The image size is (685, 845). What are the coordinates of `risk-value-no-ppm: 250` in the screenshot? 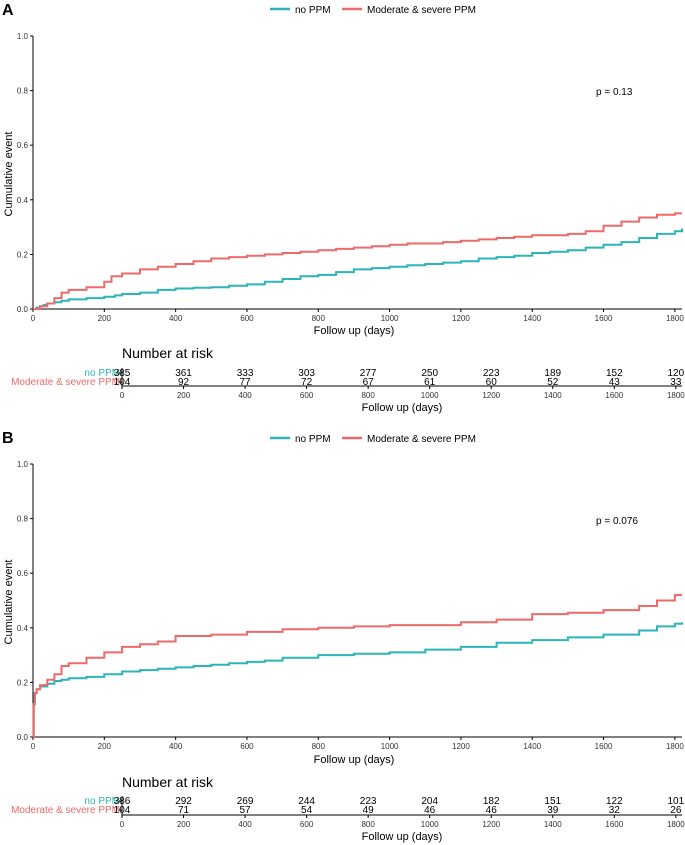 It's located at (429, 373).